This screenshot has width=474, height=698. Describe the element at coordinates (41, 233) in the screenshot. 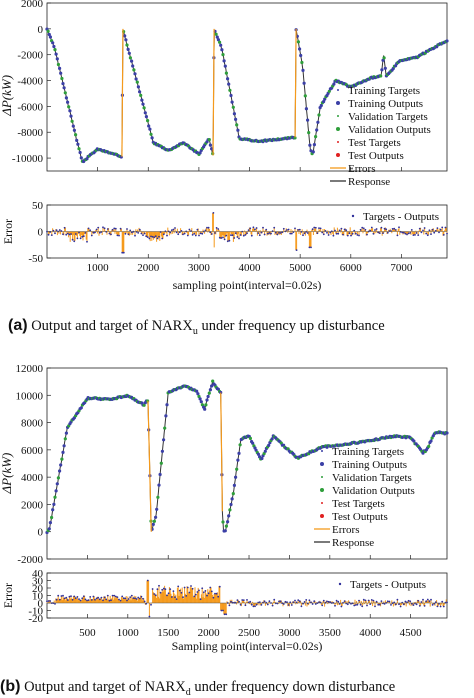

I see `error-y-tick-label-a: 0` at that location.